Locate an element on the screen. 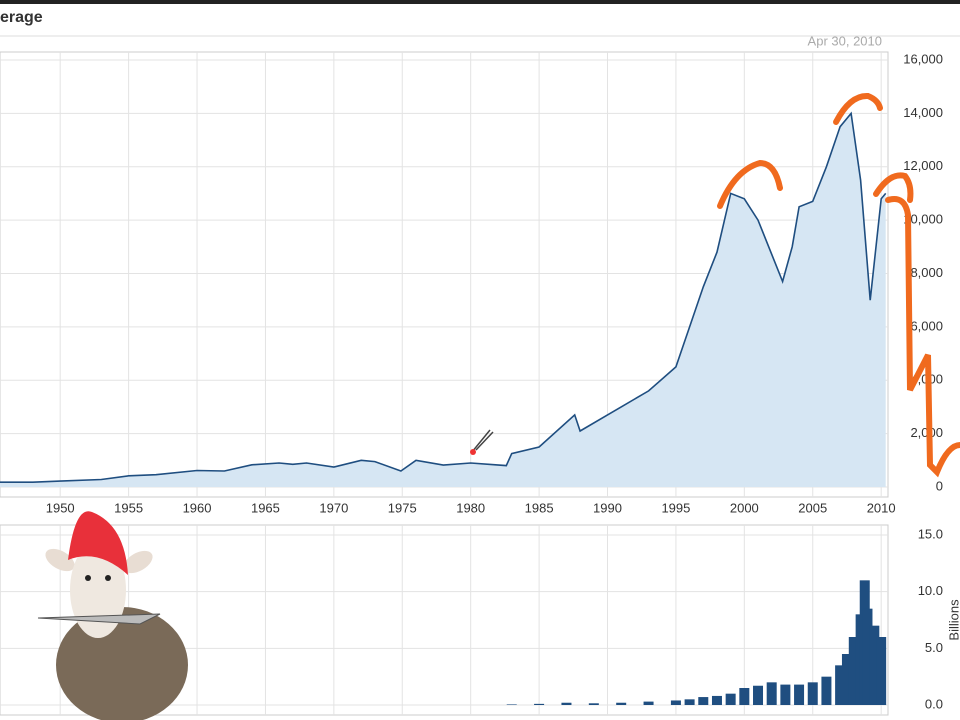 This screenshot has width=960, height=720. x-tick-label: 1970 is located at coordinates (333, 507).